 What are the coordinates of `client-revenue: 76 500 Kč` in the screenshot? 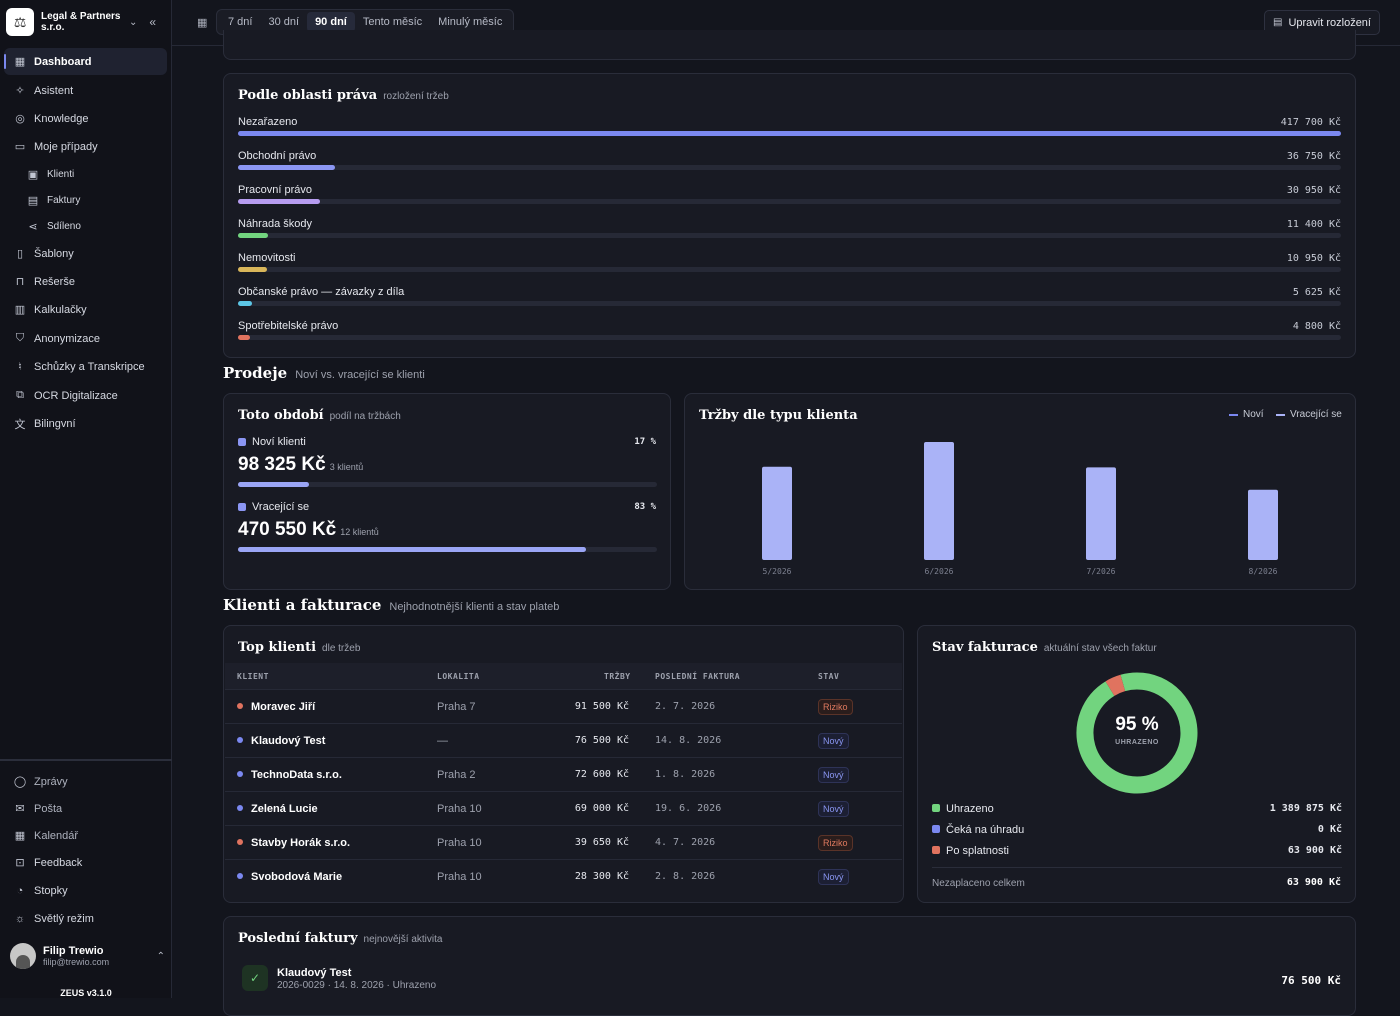 It's located at (601, 740).